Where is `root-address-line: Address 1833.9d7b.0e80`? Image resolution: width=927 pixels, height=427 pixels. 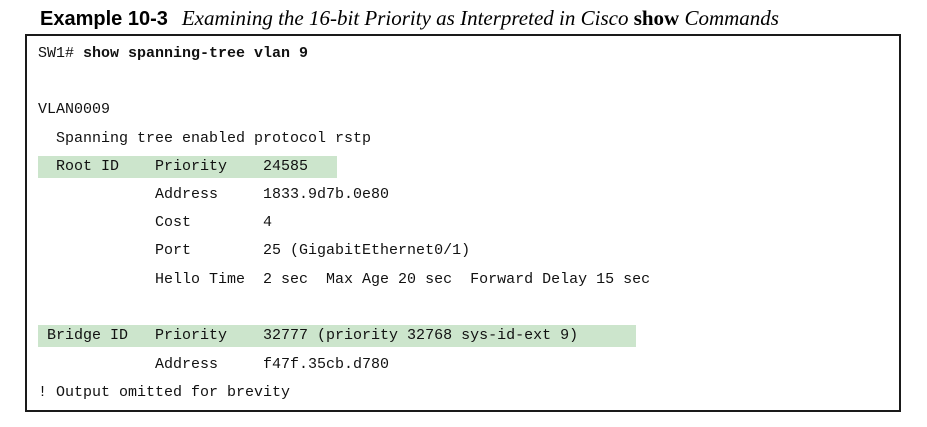 root-address-line: Address 1833.9d7b.0e80 is located at coordinates (214, 194).